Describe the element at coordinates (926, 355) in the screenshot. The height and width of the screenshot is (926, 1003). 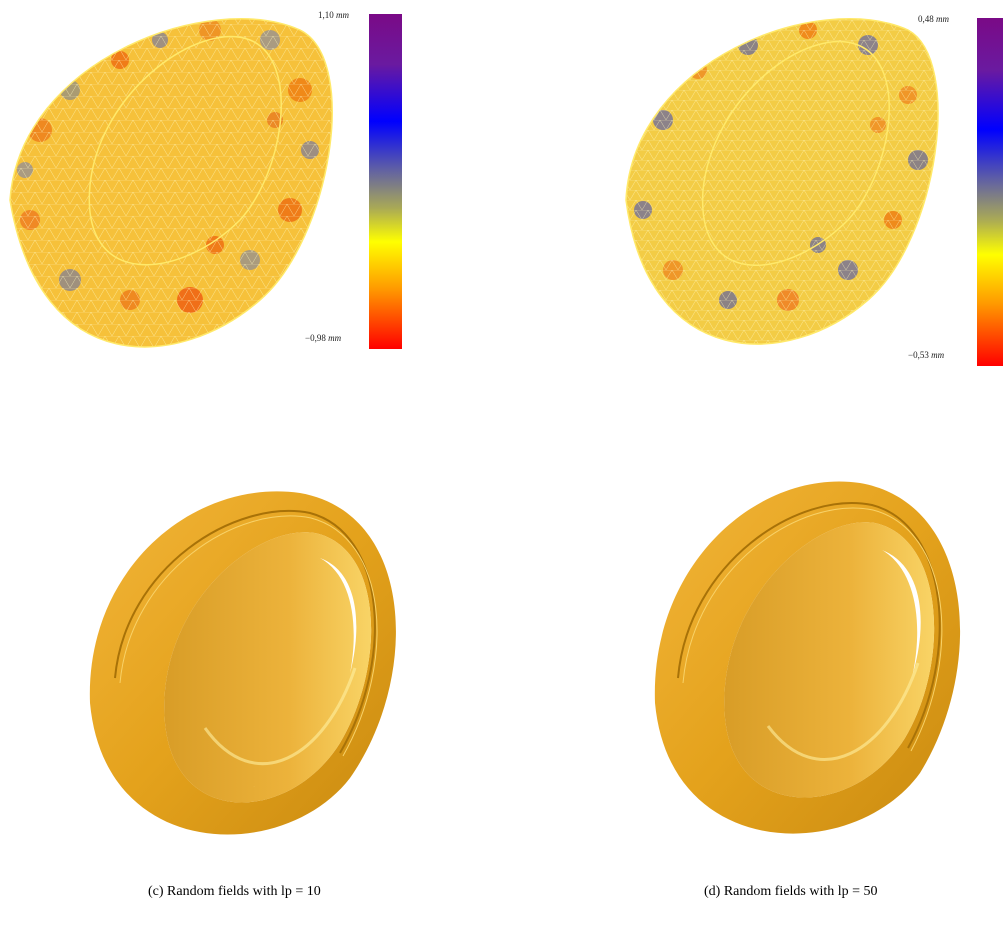
I see `scale-min-label-b: −0,53 mm` at that location.